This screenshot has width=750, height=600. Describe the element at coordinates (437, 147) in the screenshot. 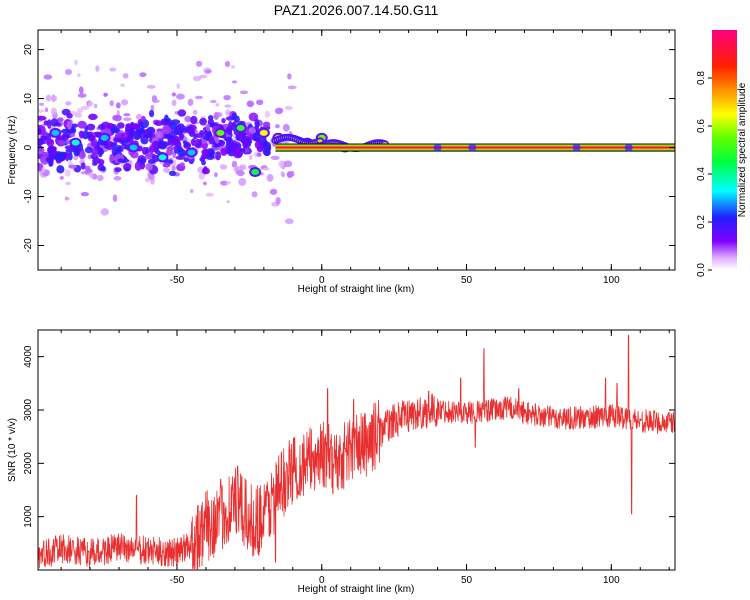

I see `spectrogram-line-blob` at that location.